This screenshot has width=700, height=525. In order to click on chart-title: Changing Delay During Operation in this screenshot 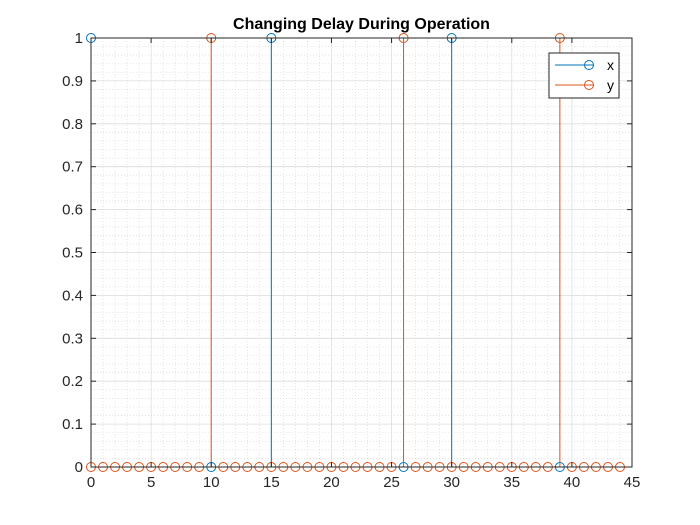, I will do `click(361, 24)`.